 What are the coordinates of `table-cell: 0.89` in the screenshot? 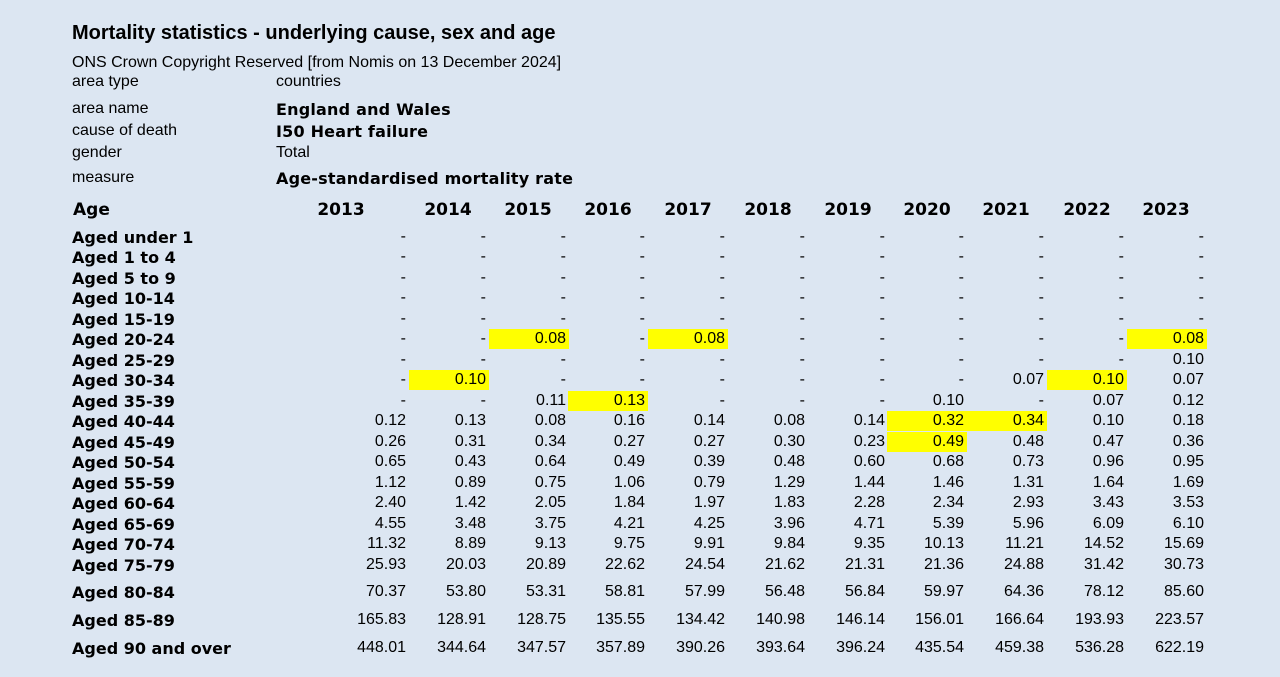 It's located at (470, 482).